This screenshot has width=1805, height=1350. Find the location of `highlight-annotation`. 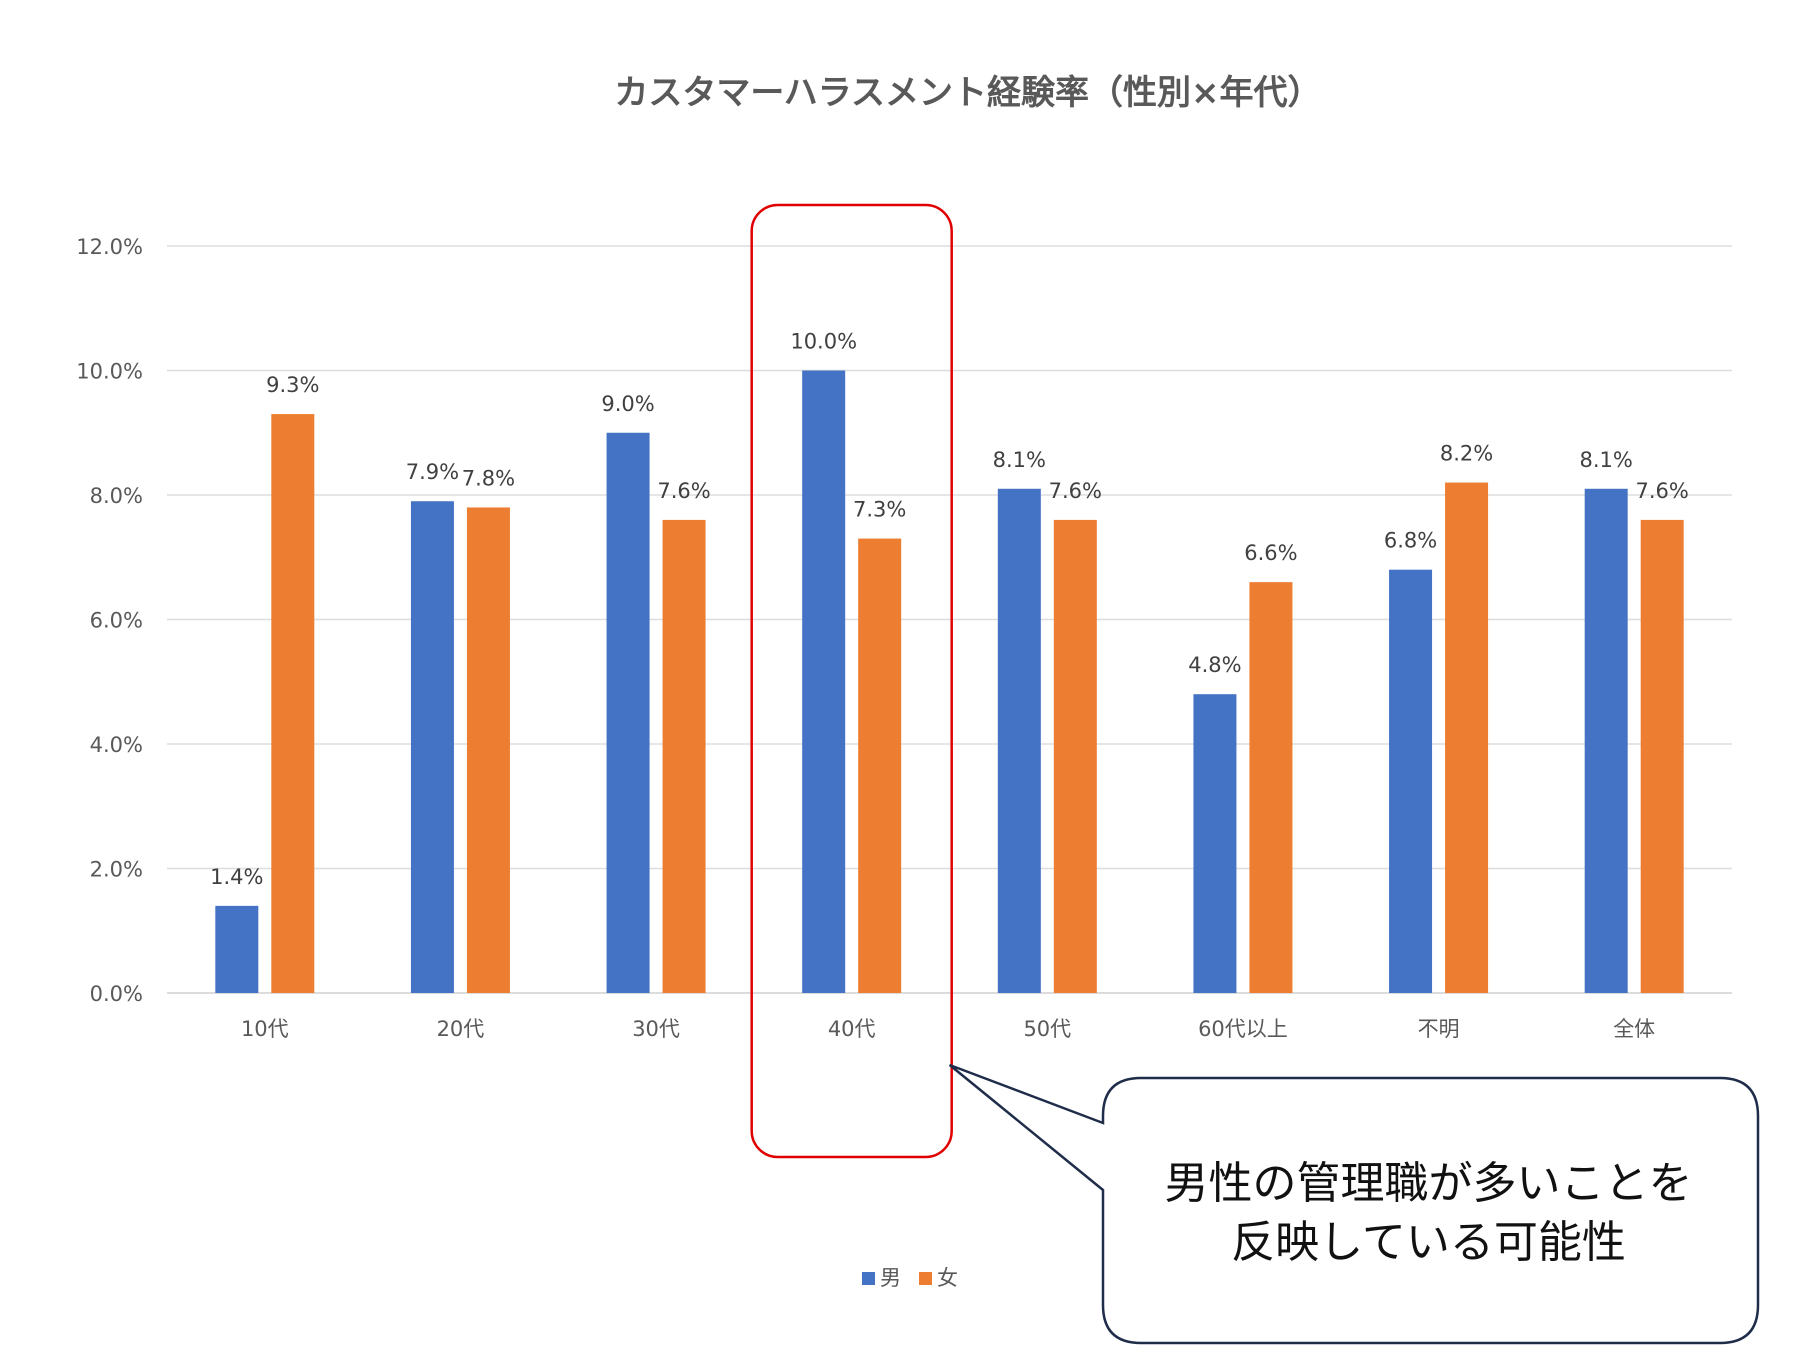

highlight-annotation is located at coordinates (851, 681).